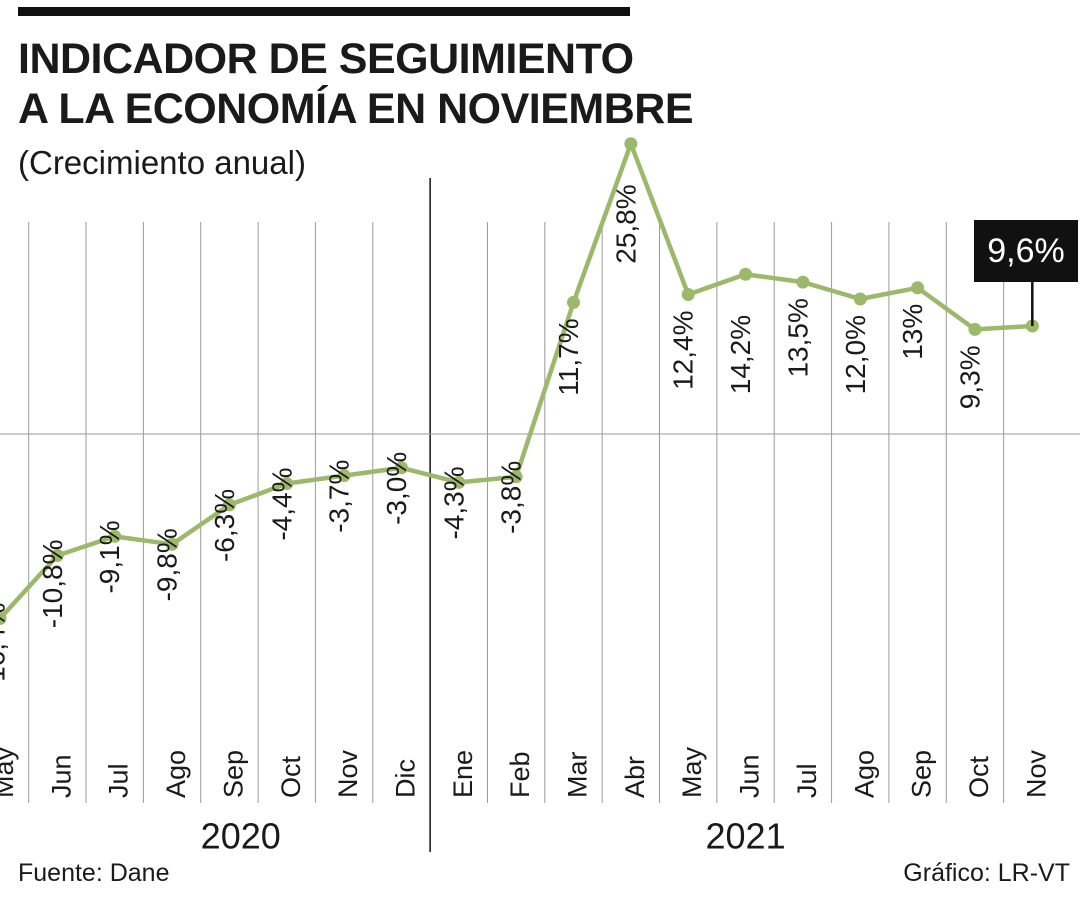 The height and width of the screenshot is (900, 1080). What do you see at coordinates (746, 836) in the screenshot?
I see `year-label: 2021` at bounding box center [746, 836].